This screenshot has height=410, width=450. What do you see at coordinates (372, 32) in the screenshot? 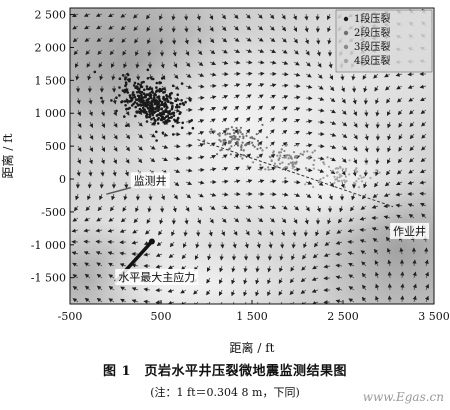
I see `legend-entry: 2段压裂` at bounding box center [372, 32].